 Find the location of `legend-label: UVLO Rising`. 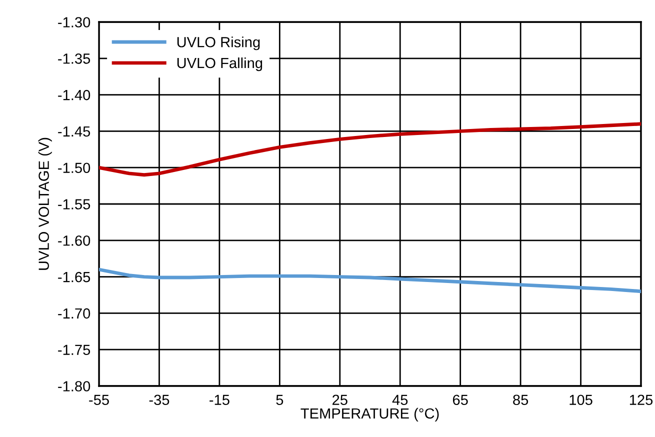

legend-label: UVLO Rising is located at coordinates (218, 43).